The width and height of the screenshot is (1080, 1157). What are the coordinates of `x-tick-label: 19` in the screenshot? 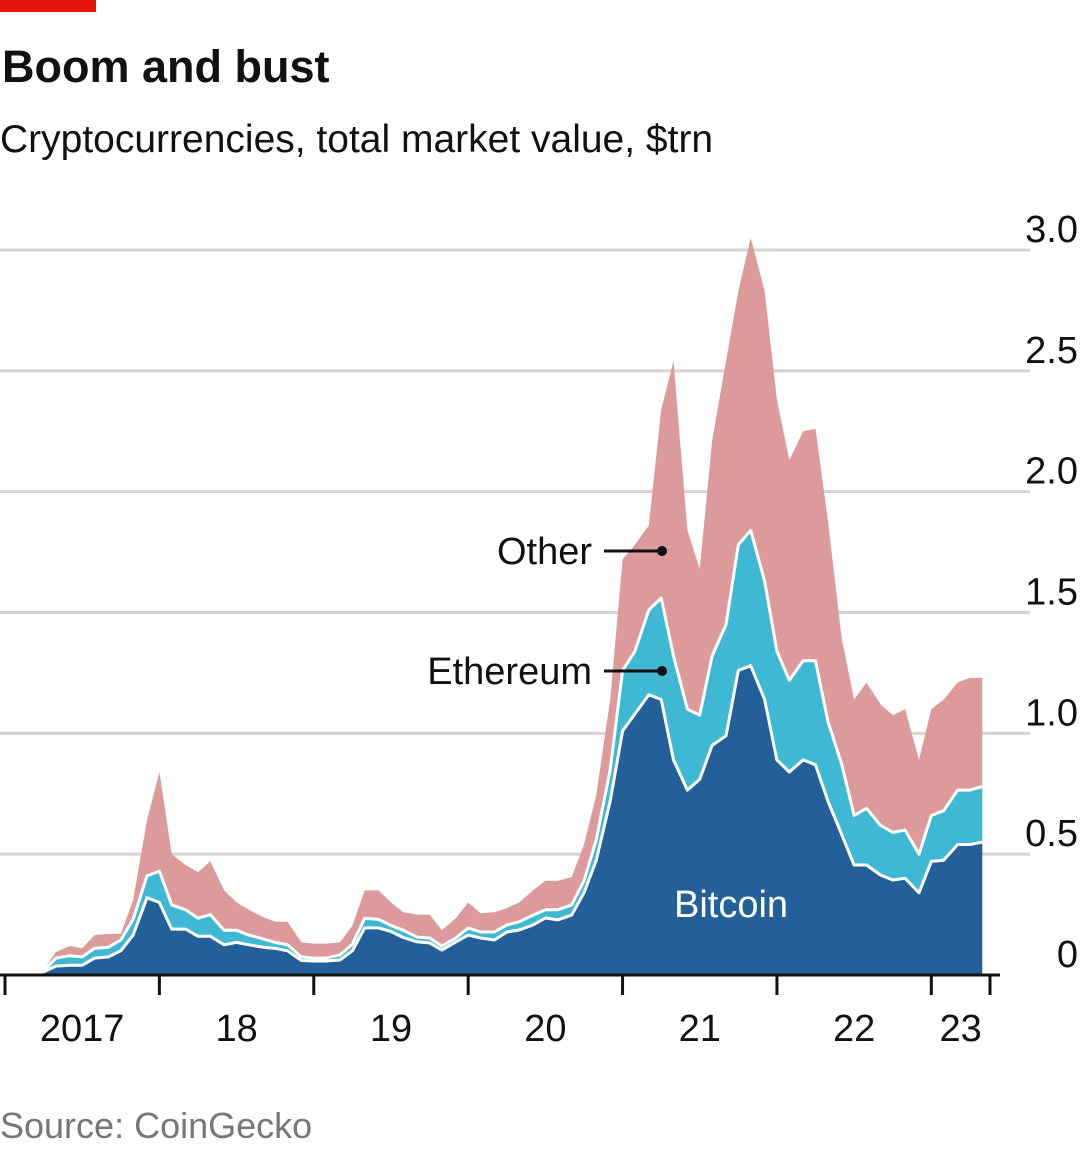 It's located at (391, 1029).